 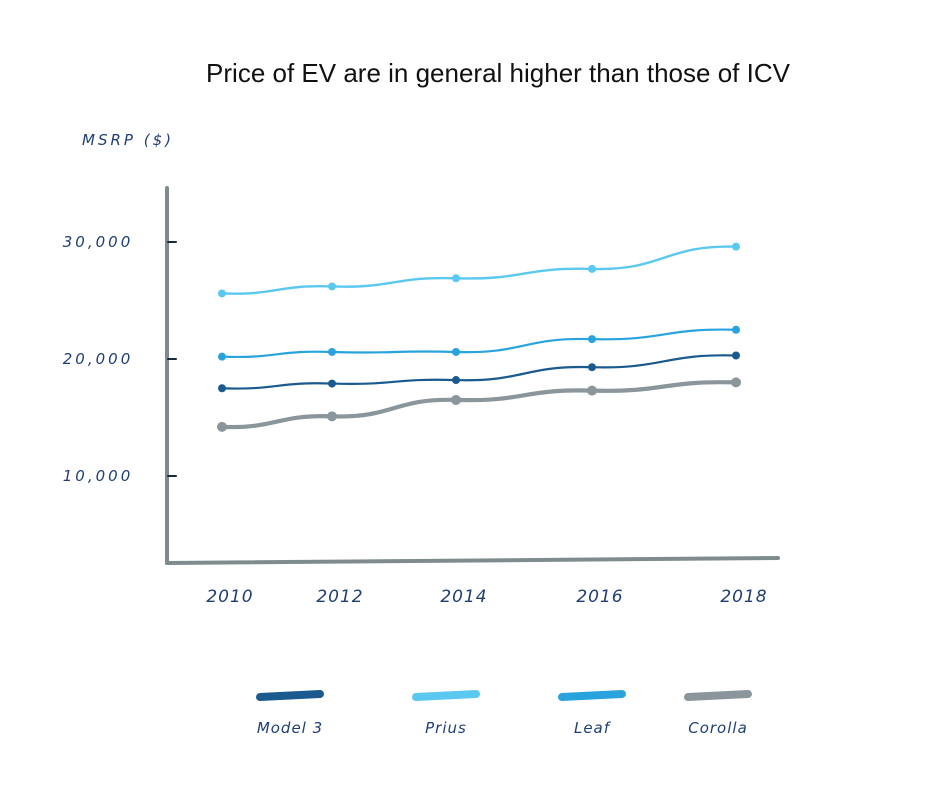 I want to click on series-line-corolla, so click(x=479, y=405).